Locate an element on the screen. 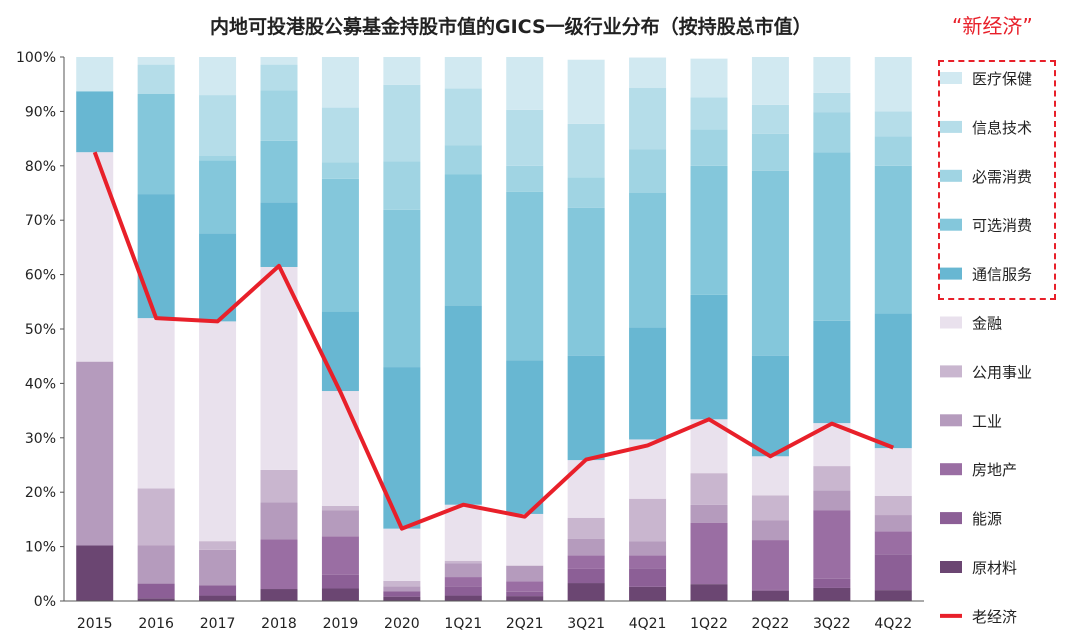  x-tick-label: 3Q21 is located at coordinates (586, 624).